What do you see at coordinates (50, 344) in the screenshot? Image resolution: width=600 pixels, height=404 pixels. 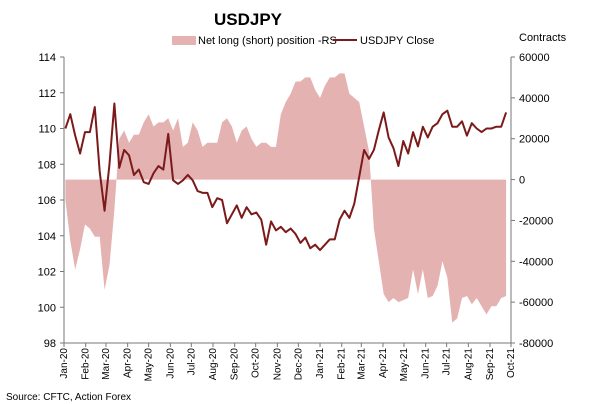 I see `left-tick-label: 98` at bounding box center [50, 344].